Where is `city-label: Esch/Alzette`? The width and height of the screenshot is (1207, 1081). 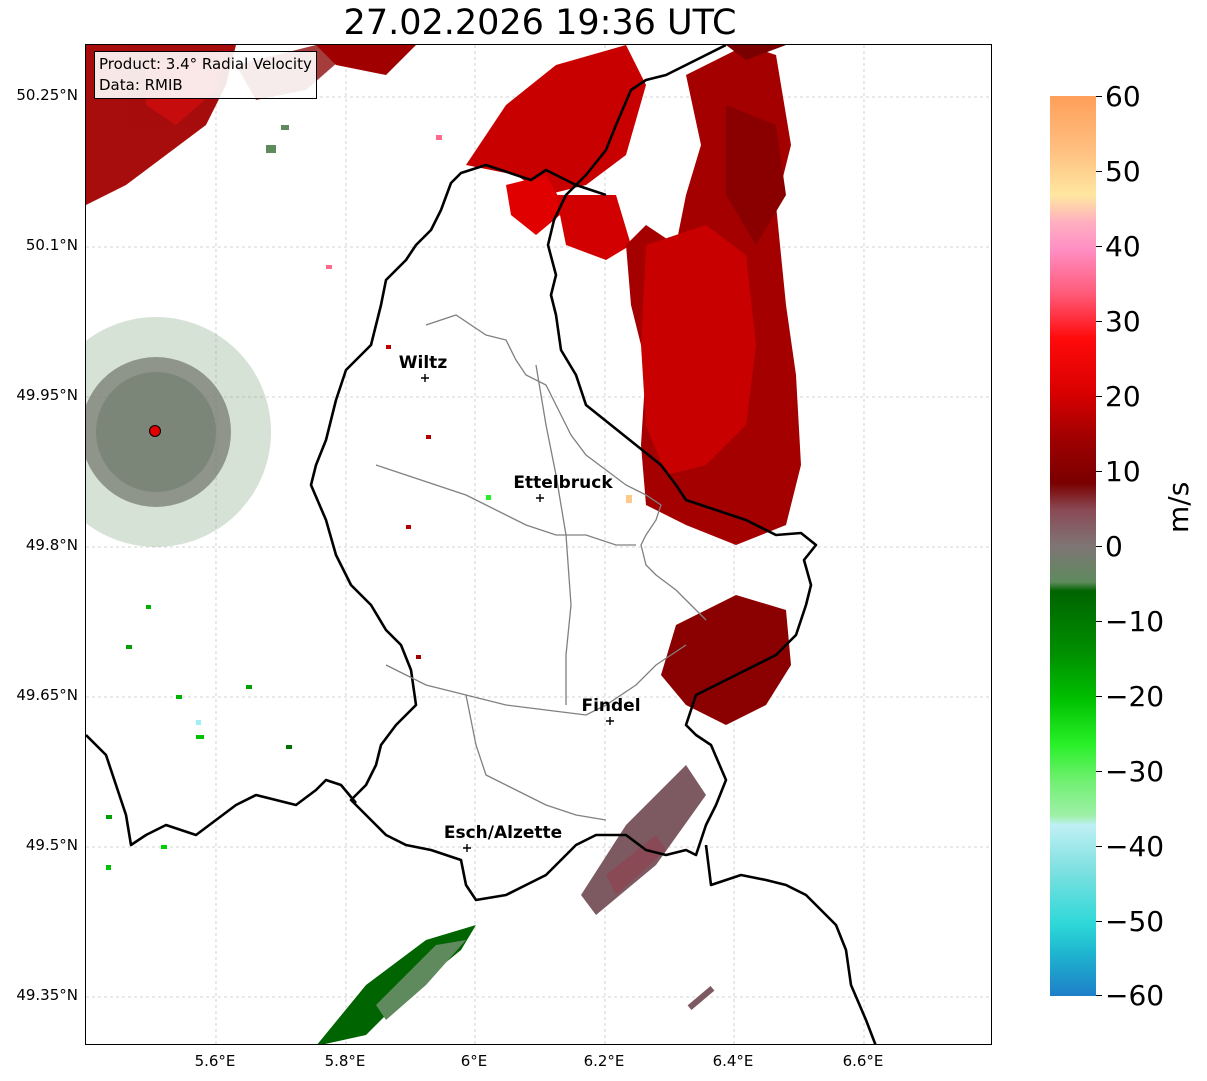 city-label: Esch/Alzette is located at coordinates (503, 833).